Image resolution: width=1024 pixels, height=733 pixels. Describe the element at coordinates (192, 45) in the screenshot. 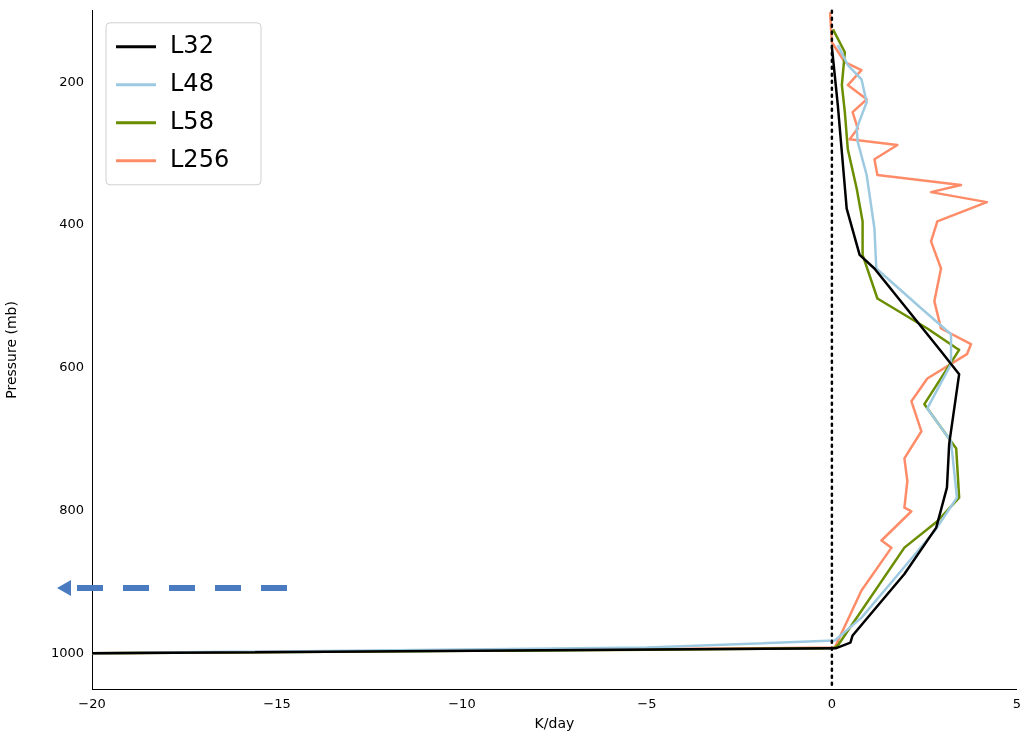

I see `legend-label: L32` at that location.